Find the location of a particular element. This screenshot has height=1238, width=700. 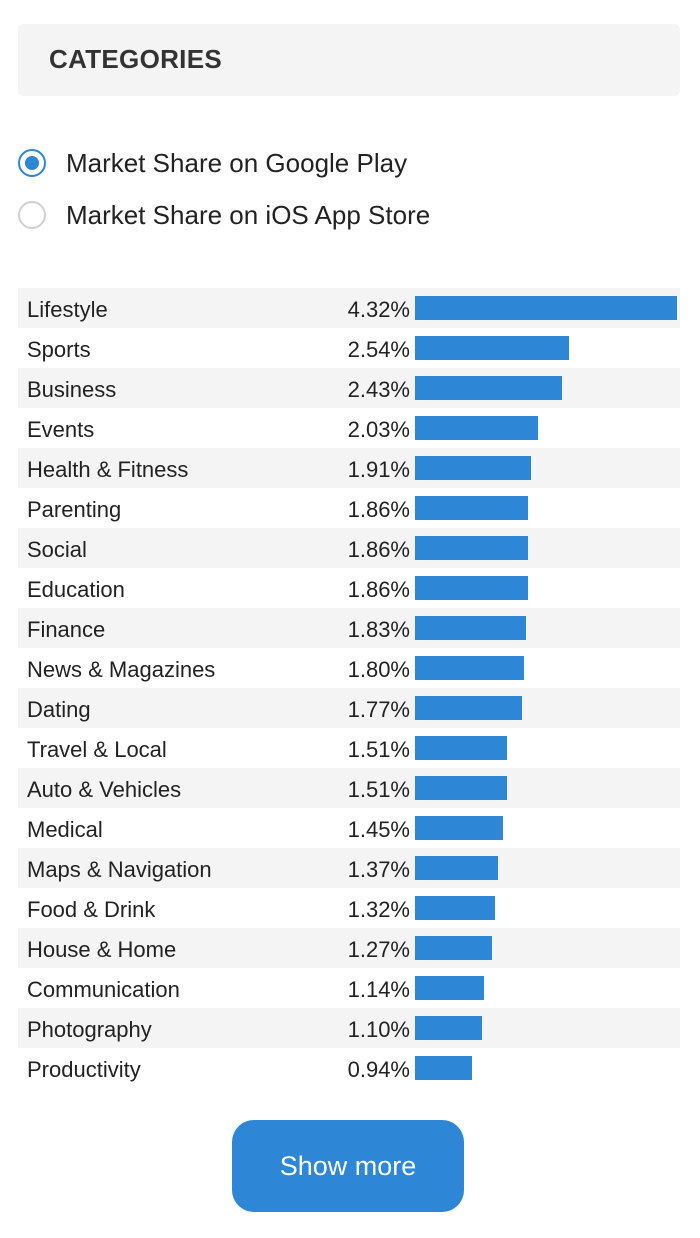

radio-google-play: Market Share on Google Play is located at coordinates (212, 163).